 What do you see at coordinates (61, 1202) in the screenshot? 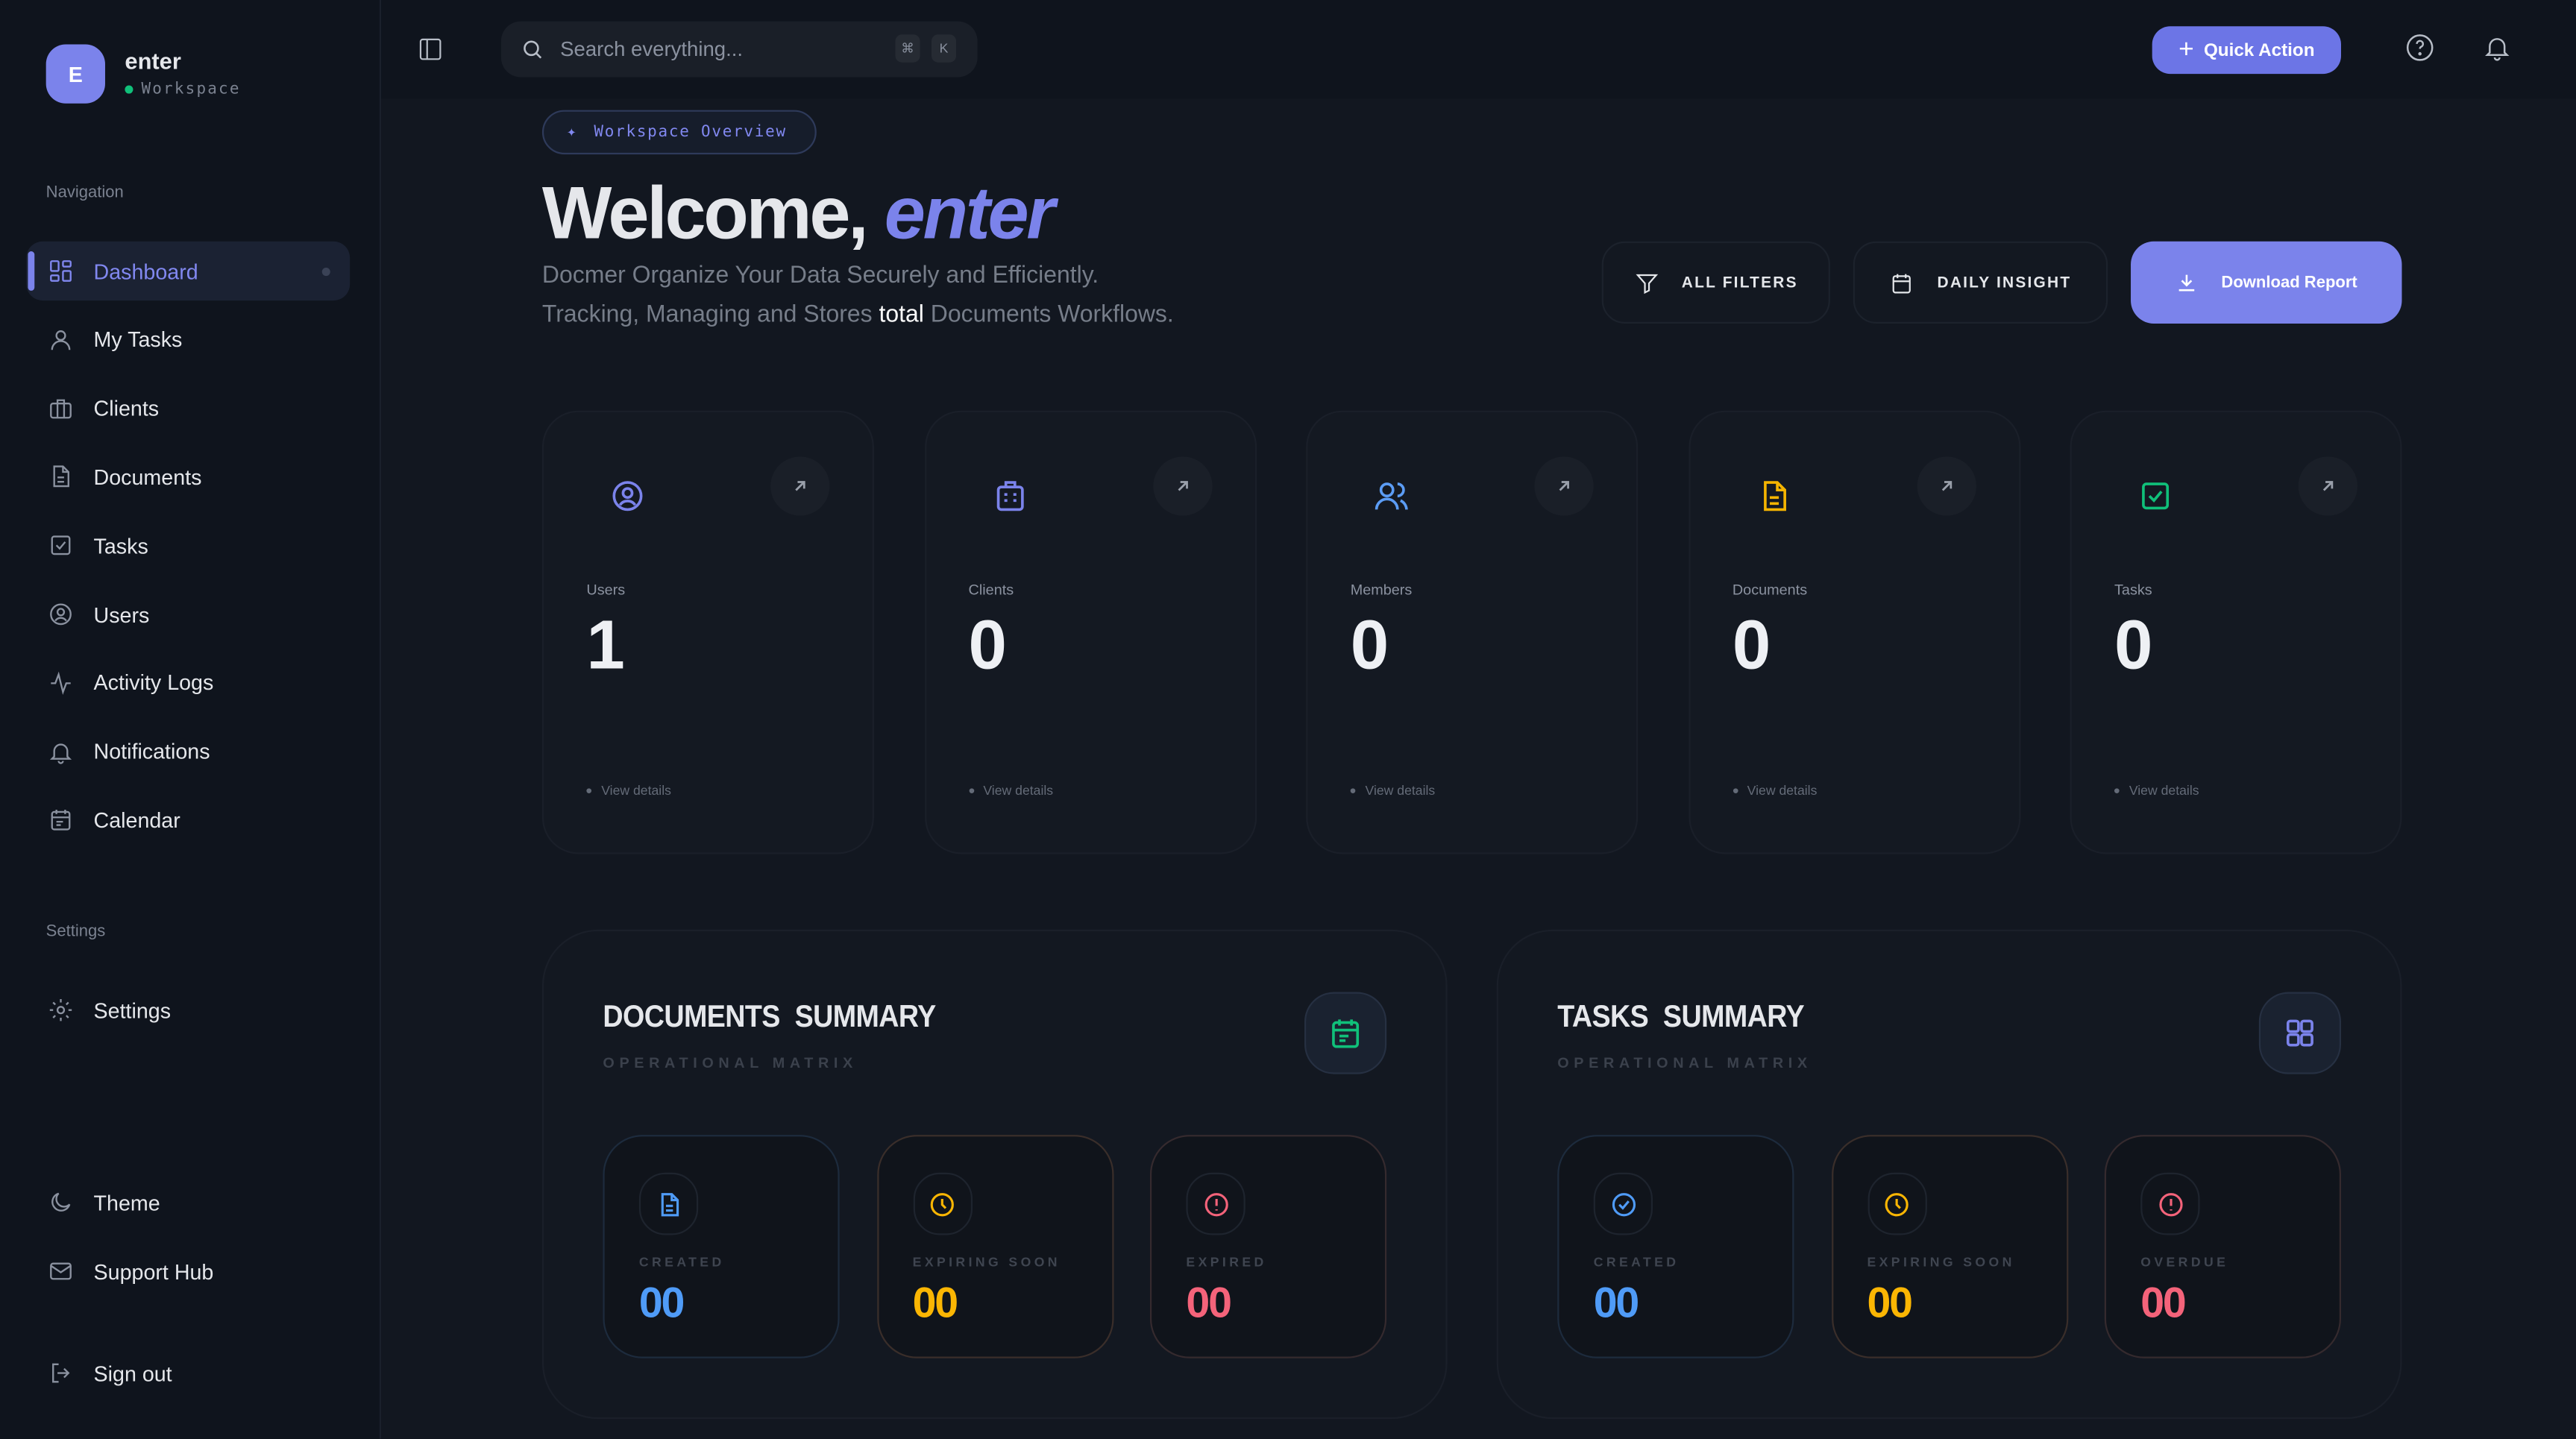
I see `moon-icon` at bounding box center [61, 1202].